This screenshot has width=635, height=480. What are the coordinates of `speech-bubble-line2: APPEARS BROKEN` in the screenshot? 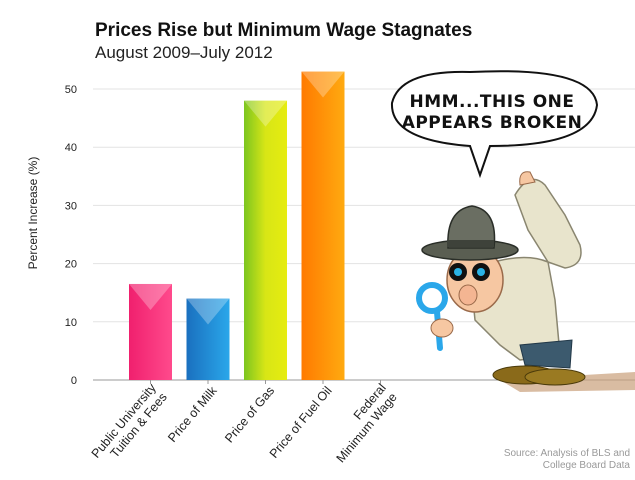 It's located at (492, 123).